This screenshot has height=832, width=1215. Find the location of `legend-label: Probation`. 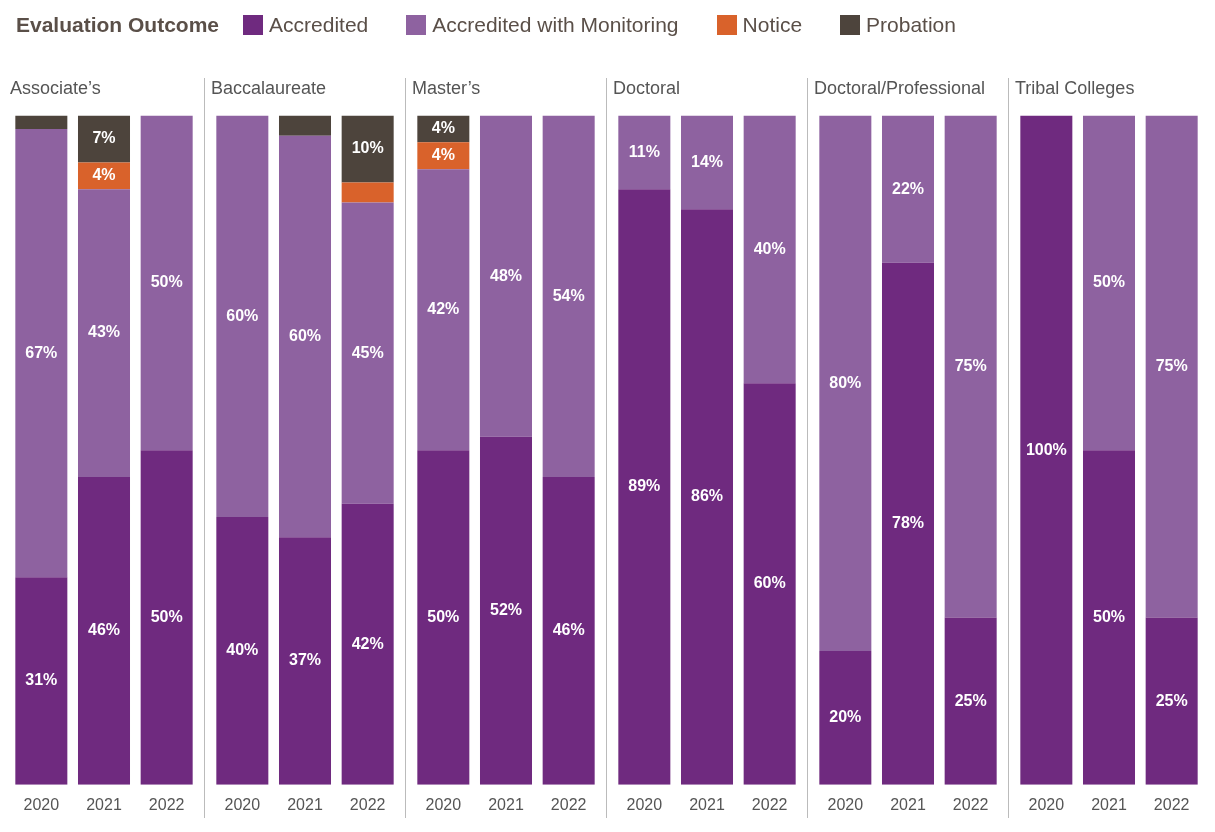

legend-label: Probation is located at coordinates (911, 25).